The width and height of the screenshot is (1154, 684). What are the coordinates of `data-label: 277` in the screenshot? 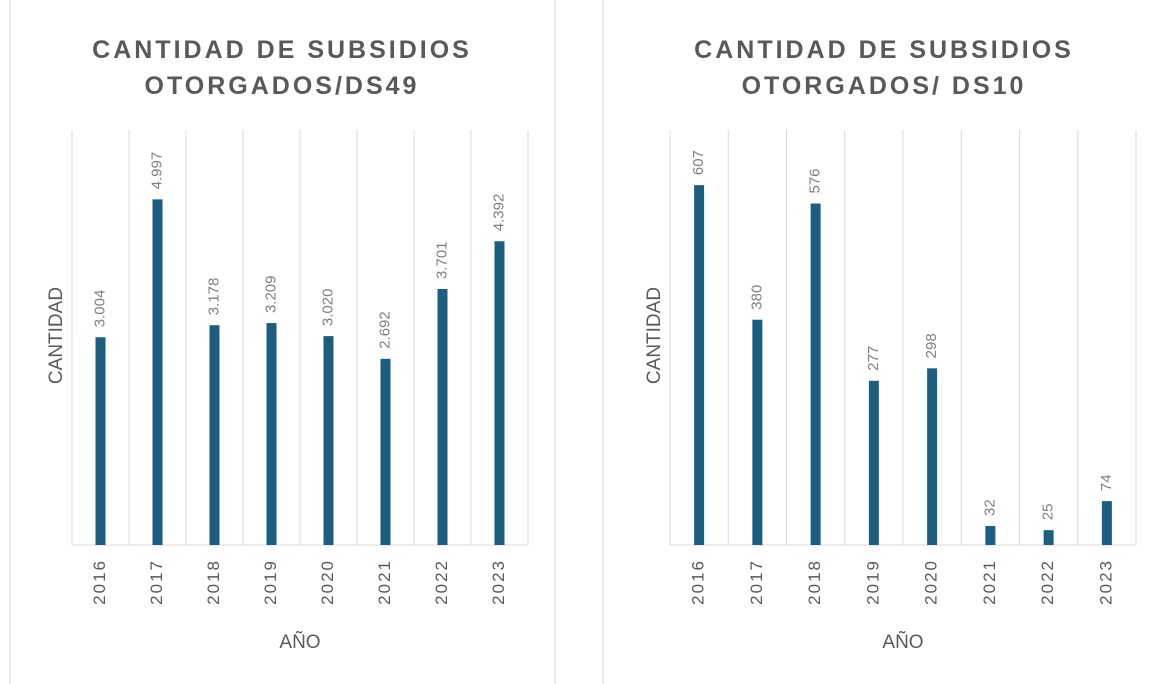 It's located at (873, 358).